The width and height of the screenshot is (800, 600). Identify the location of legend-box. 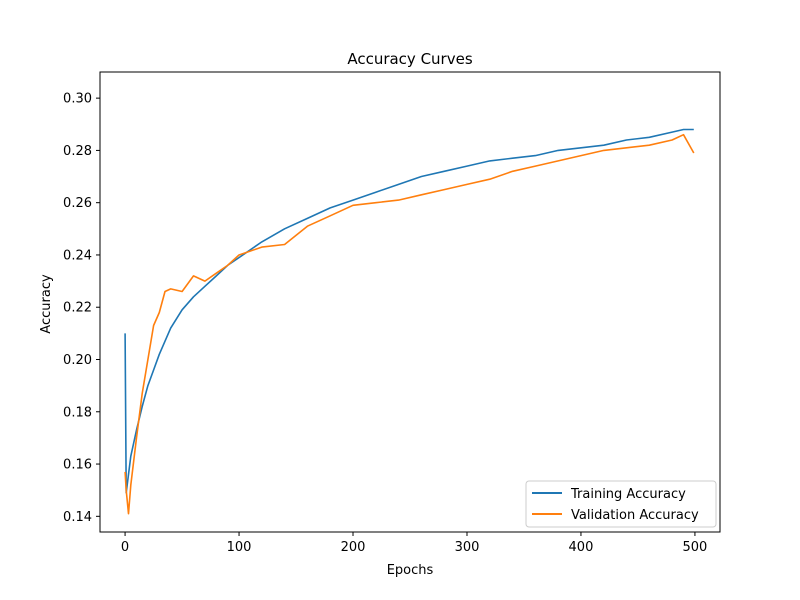
(621, 504).